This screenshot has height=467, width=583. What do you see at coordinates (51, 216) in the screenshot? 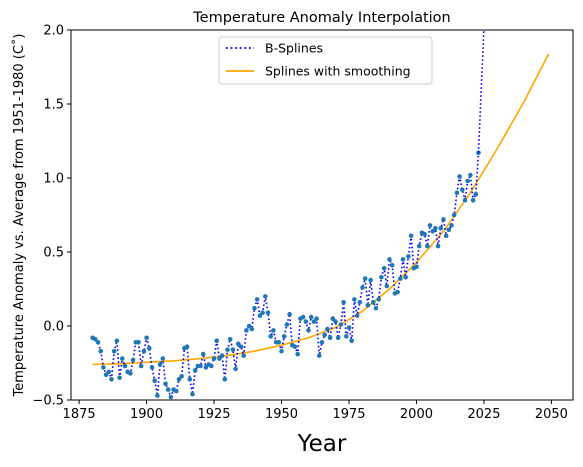
I see `y-axis-ticks: −0.5 0.0 0.5 1.0 1.5 2.0` at bounding box center [51, 216].